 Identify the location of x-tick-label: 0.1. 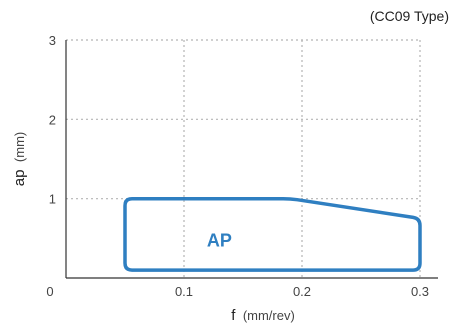
(184, 291).